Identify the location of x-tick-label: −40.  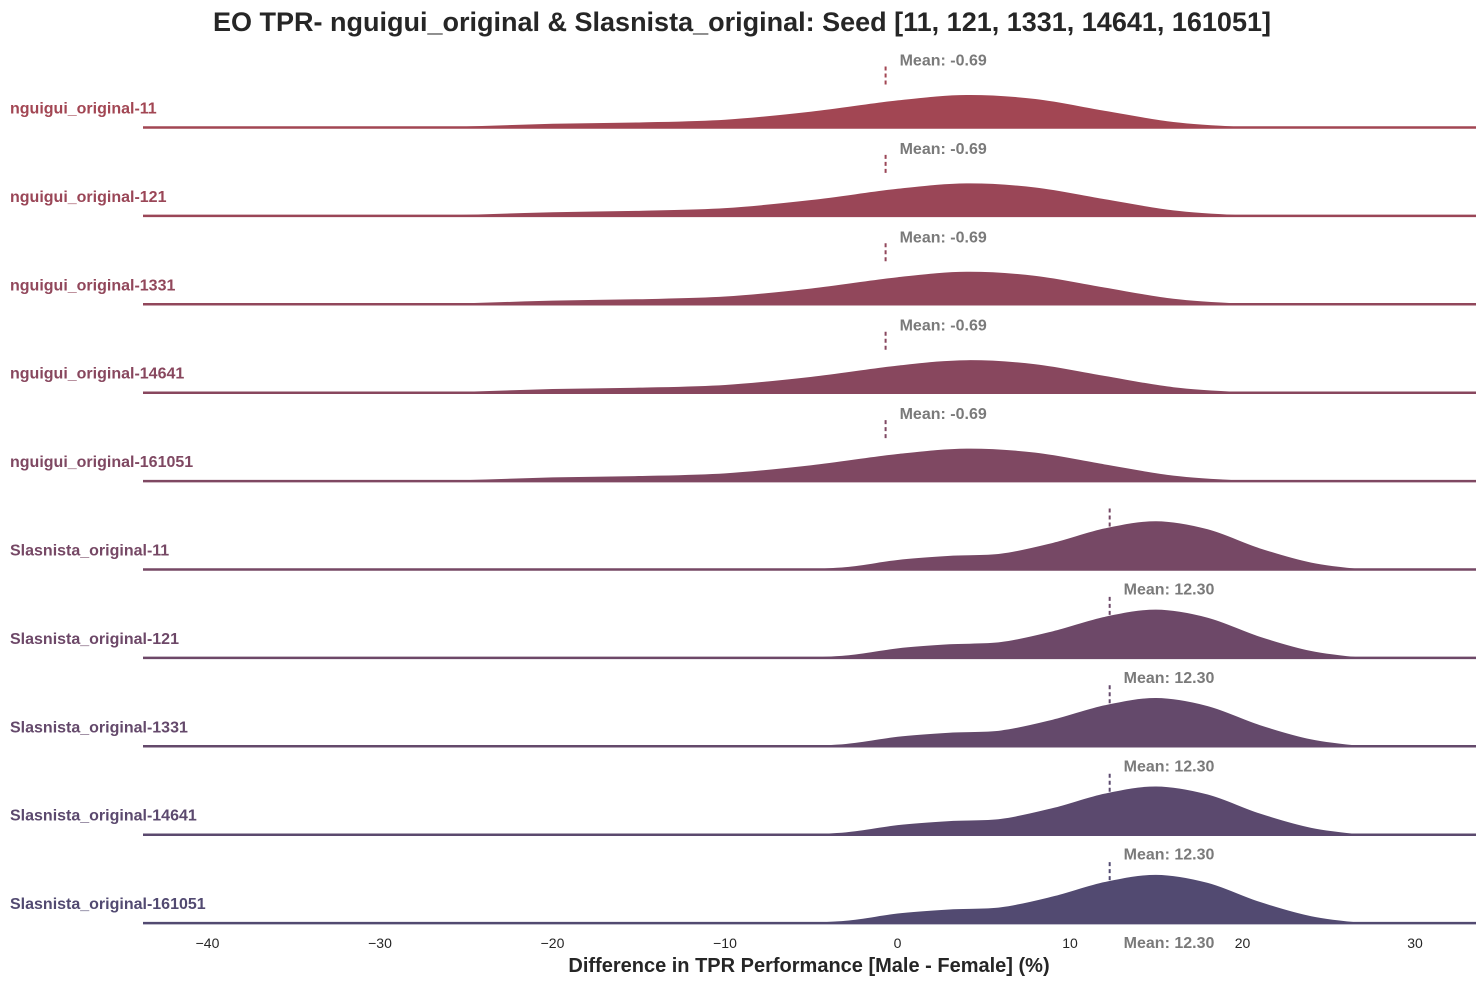
(208, 943).